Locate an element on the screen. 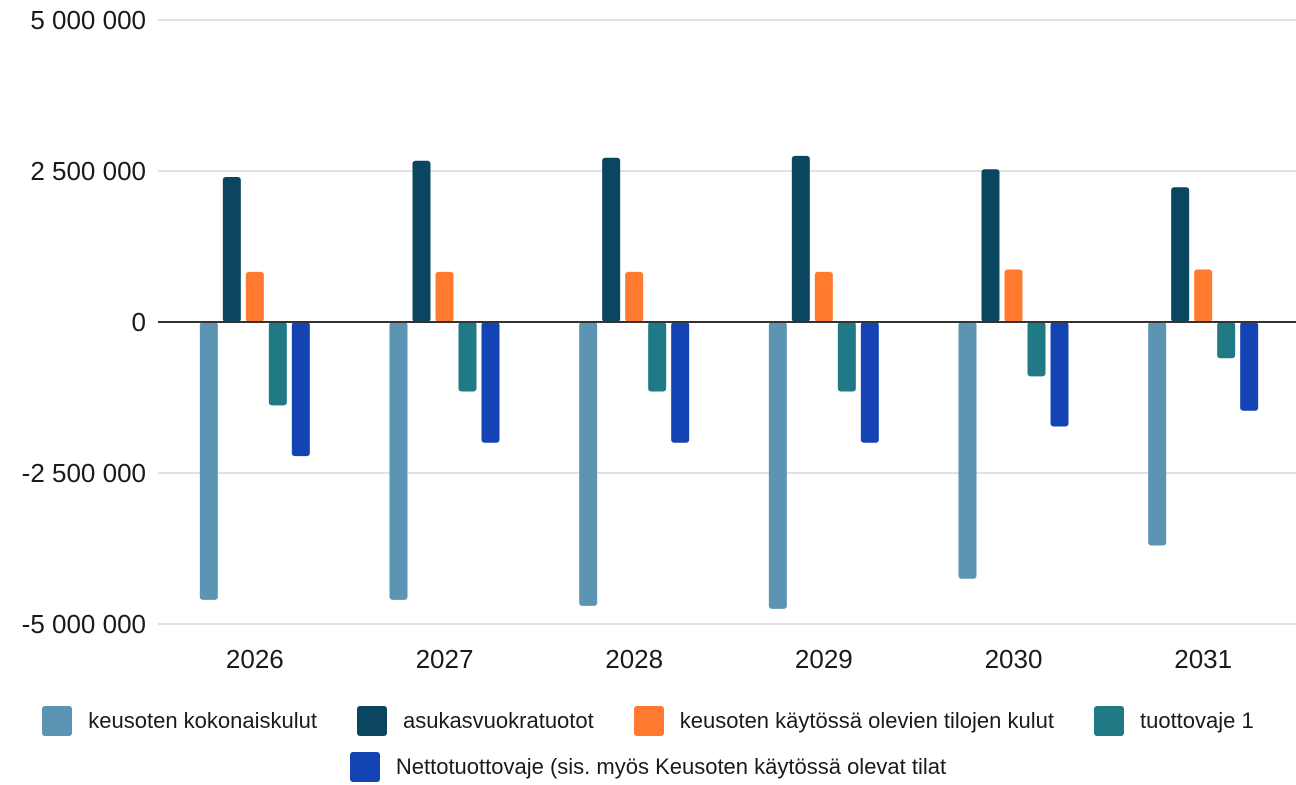  bar-5-2027 is located at coordinates (490, 382).